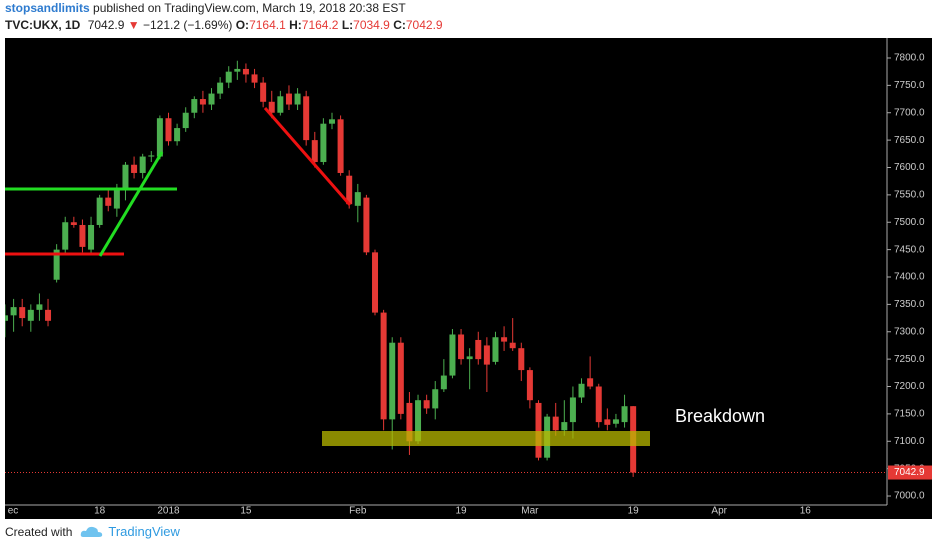  Describe the element at coordinates (242, 25) in the screenshot. I see `o-label: O:` at that location.